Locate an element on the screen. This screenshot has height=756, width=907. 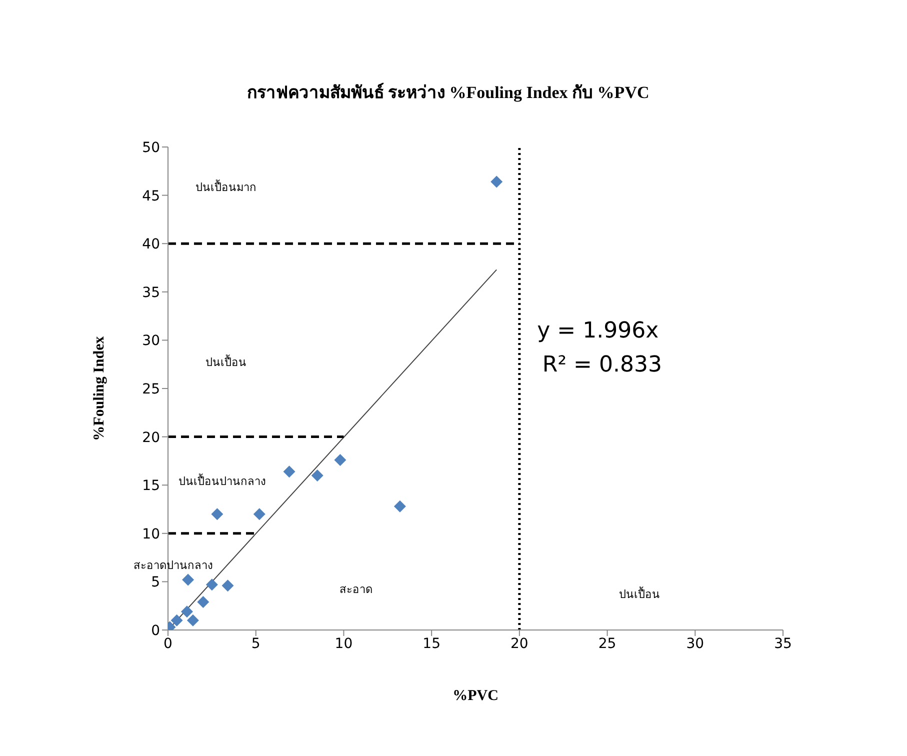
annotation: R² = 0.833 is located at coordinates (602, 365).